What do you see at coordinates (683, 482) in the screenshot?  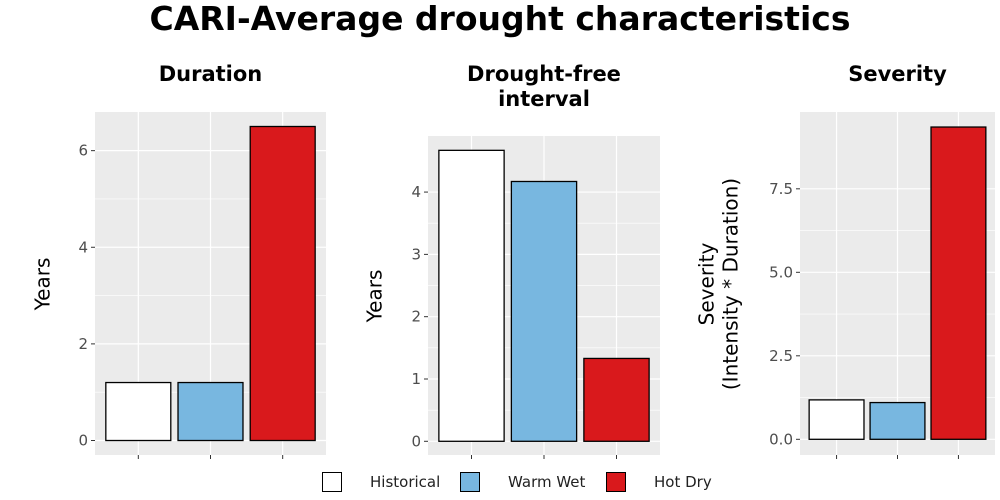 I see `legend-label-hot-dry: Hot Dry` at bounding box center [683, 482].